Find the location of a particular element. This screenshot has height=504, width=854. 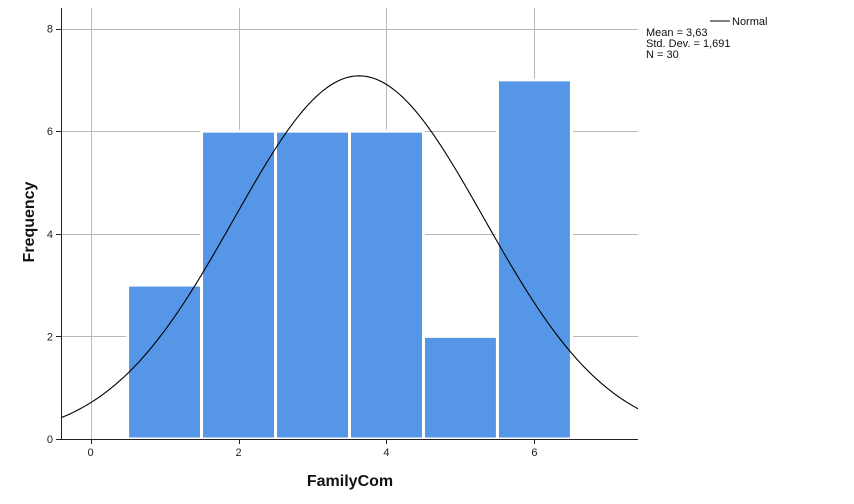

x-tick-label: 0 is located at coordinates (91, 453).